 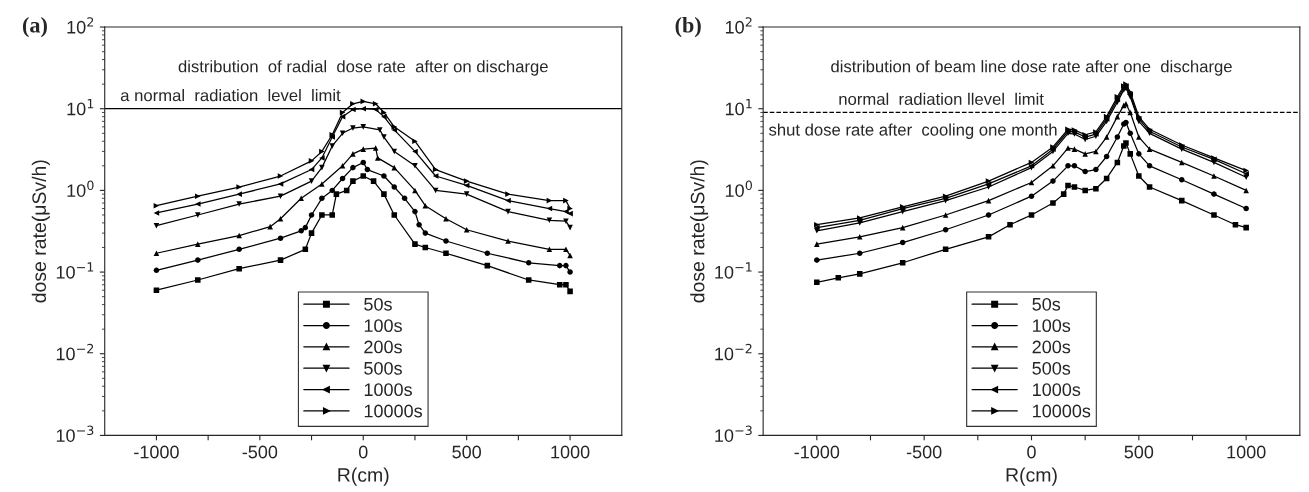 What do you see at coordinates (363, 68) in the screenshot?
I see `annotation: distribution of radial dose rate after on discharge` at bounding box center [363, 68].